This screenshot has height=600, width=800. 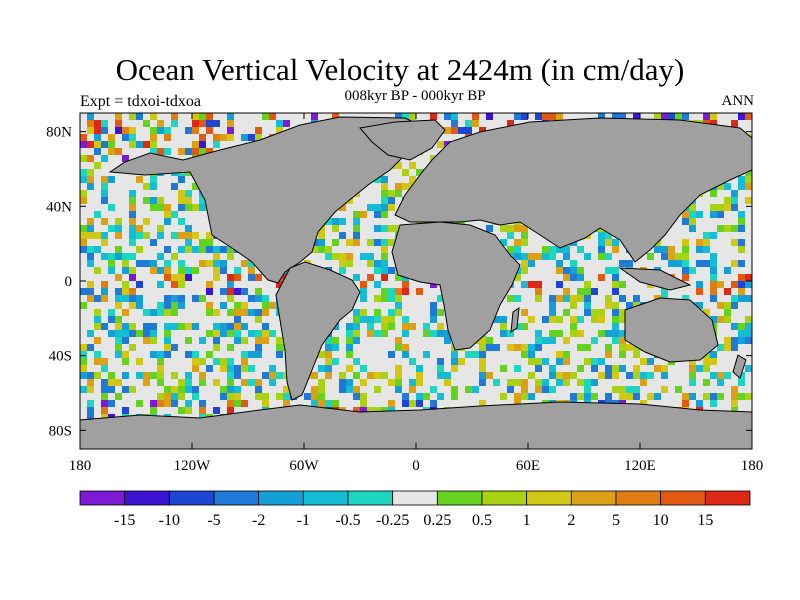 What do you see at coordinates (416, 466) in the screenshot?
I see `lon-tick-label: 0` at bounding box center [416, 466].